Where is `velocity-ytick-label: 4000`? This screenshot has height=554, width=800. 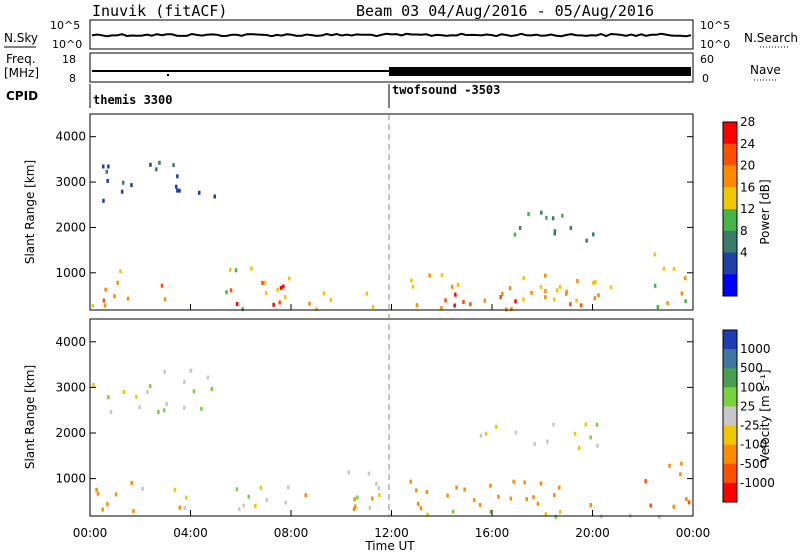
velocity-ytick-label: 4000 is located at coordinates (70, 342).